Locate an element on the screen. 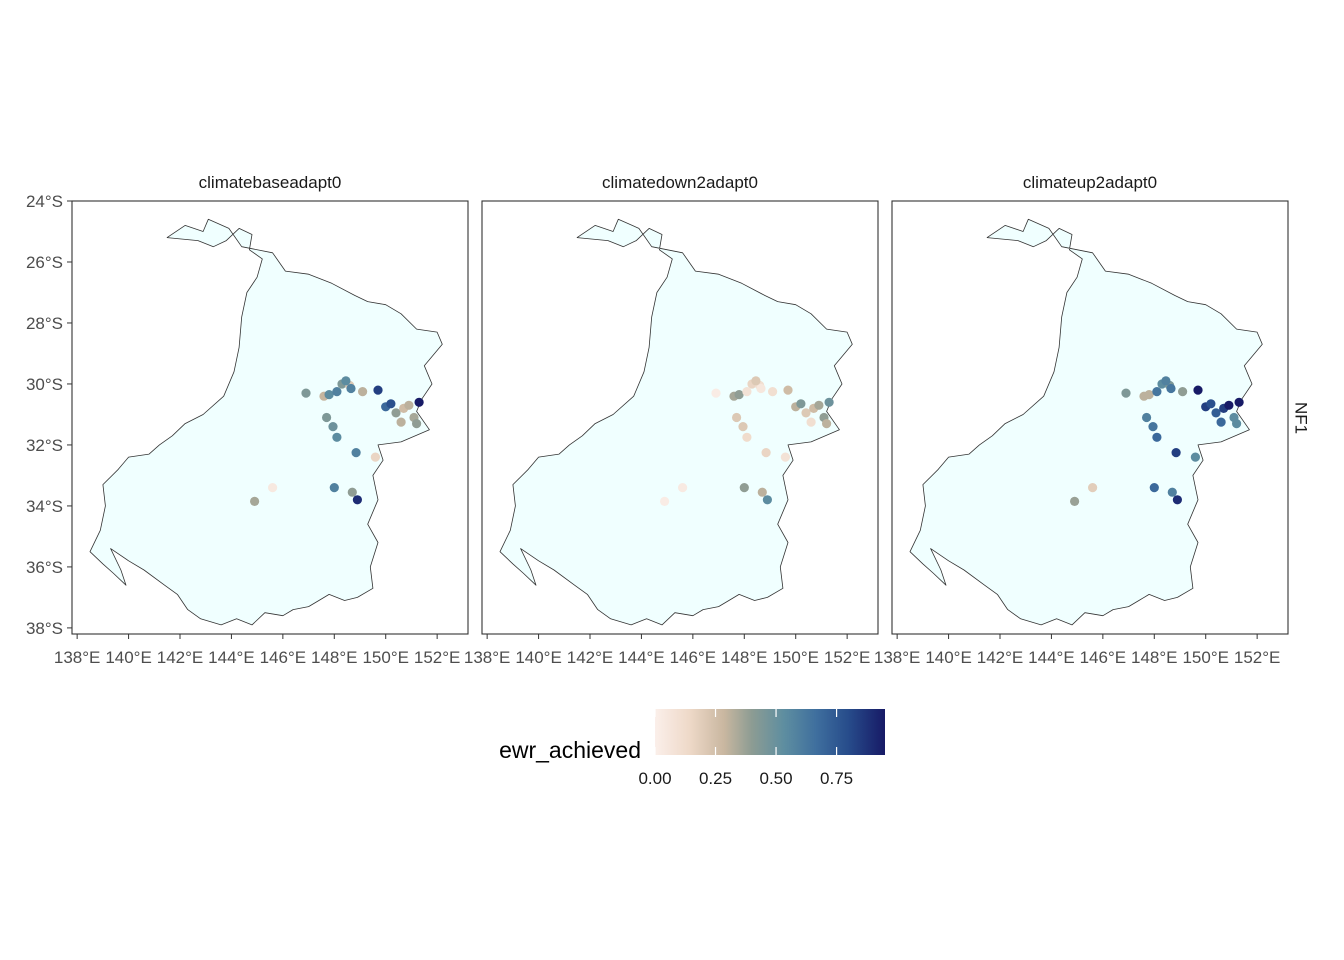 The image size is (1344, 960). x-tick-label: 146°E is located at coordinates (283, 657).